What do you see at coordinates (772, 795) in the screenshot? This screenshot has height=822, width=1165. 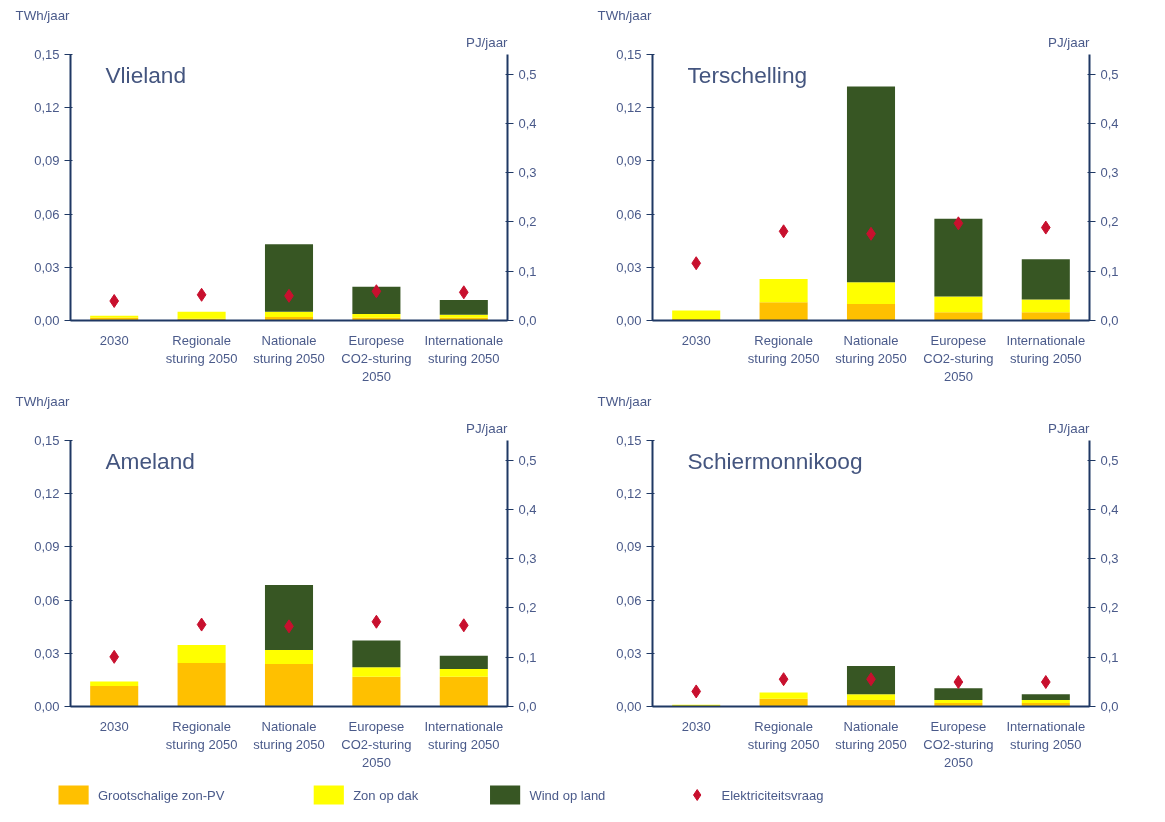 I see `legend-label: Elektriciteitsvraag` at bounding box center [772, 795].